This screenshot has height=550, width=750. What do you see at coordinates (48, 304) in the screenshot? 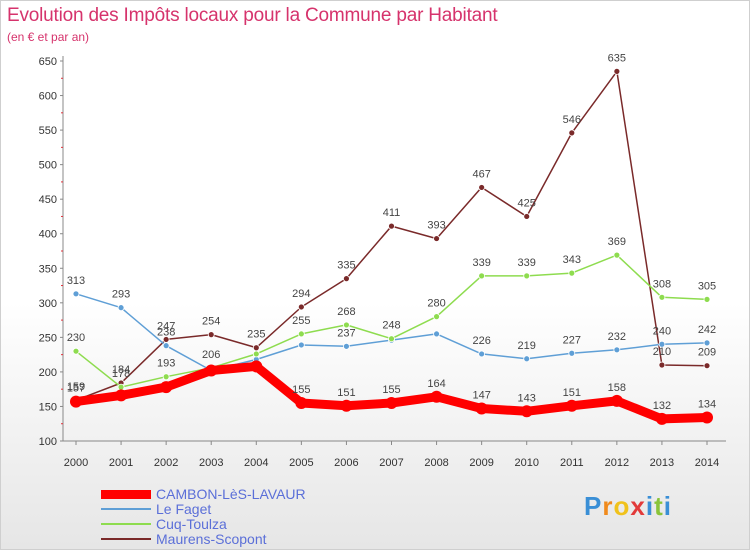
I see `y-tick-label: 300` at bounding box center [48, 304].